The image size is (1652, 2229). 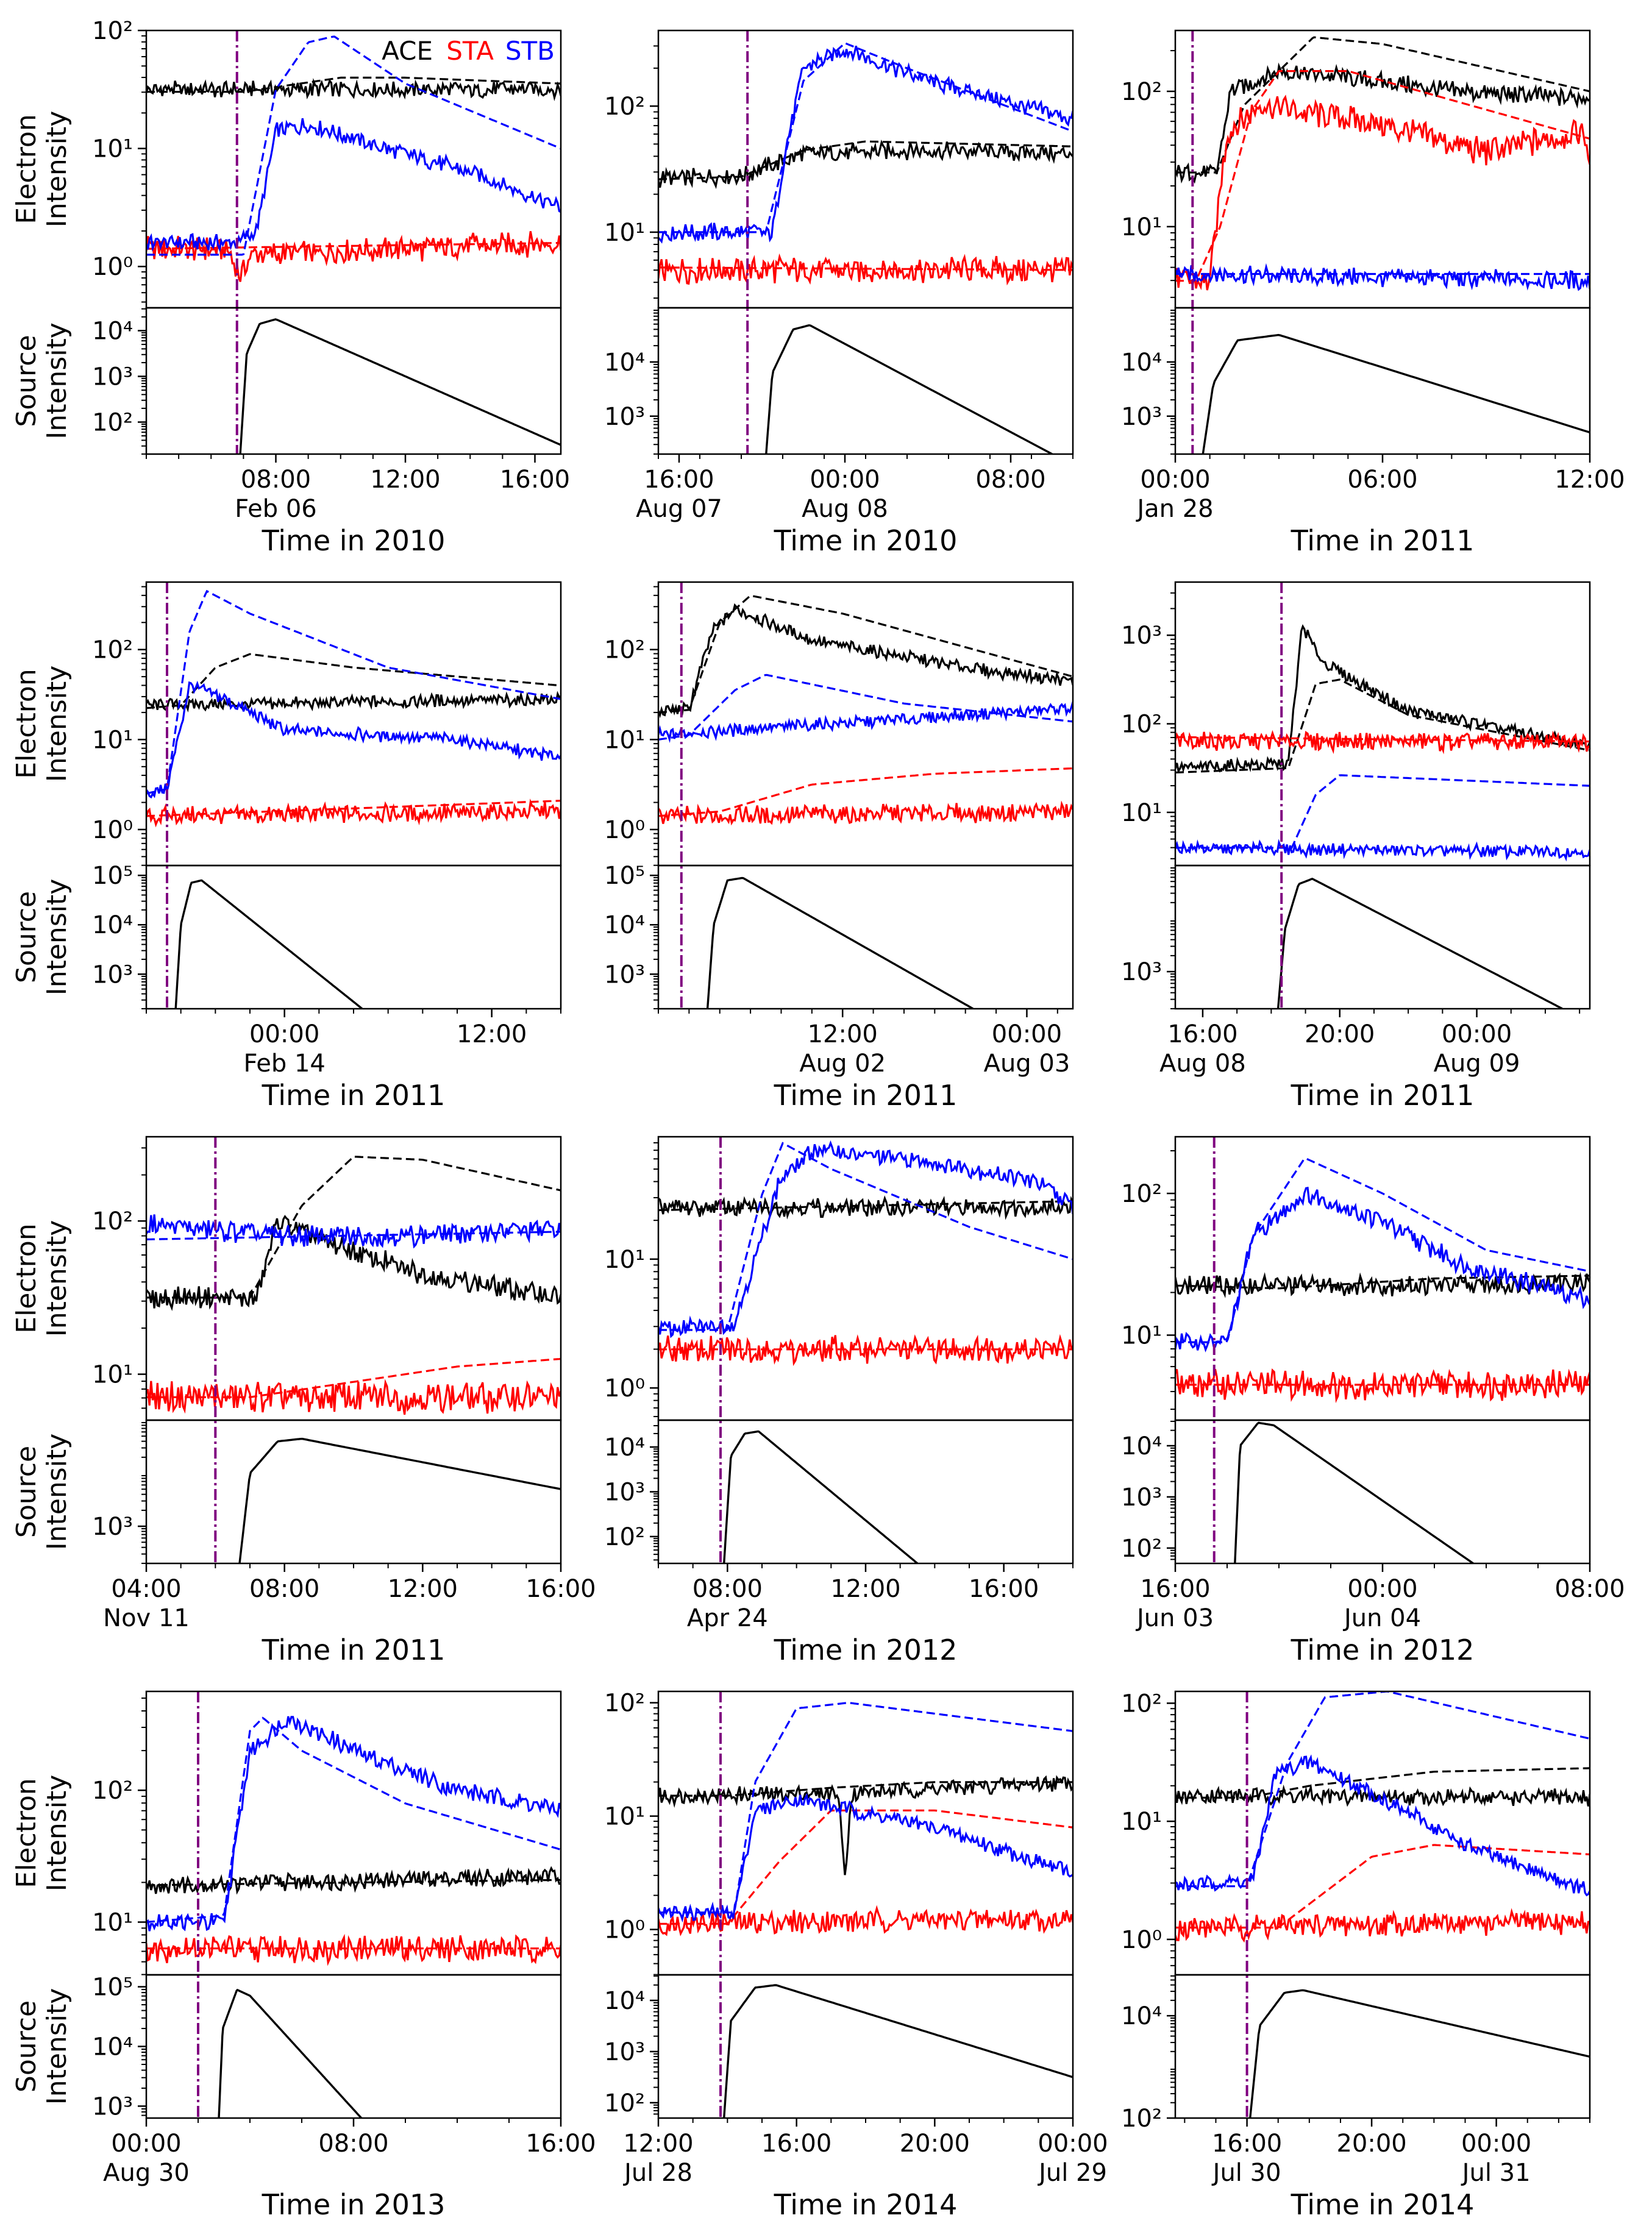 What do you see at coordinates (1477, 1064) in the screenshot?
I see `x-tick-date: Aug 09` at bounding box center [1477, 1064].